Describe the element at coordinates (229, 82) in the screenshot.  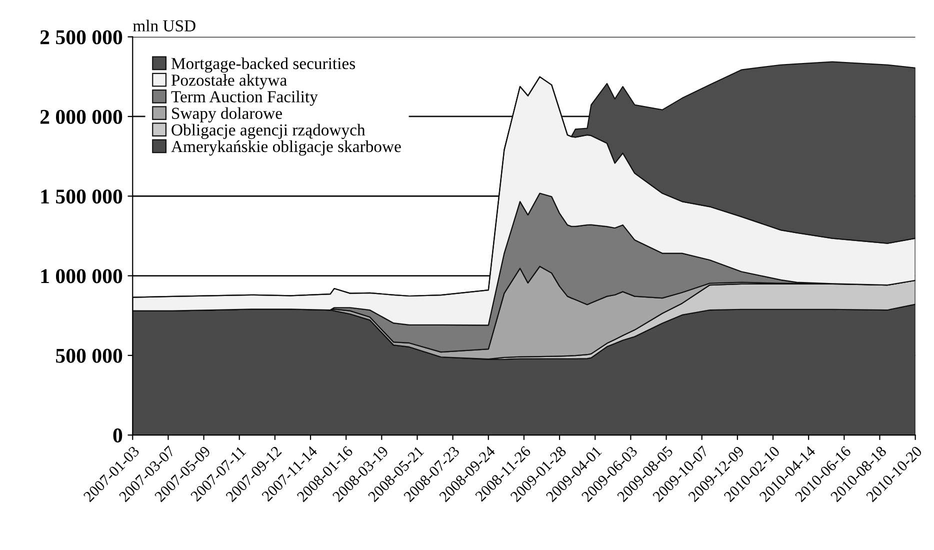
I see `legend-label: Pozostałe aktywa` at that location.